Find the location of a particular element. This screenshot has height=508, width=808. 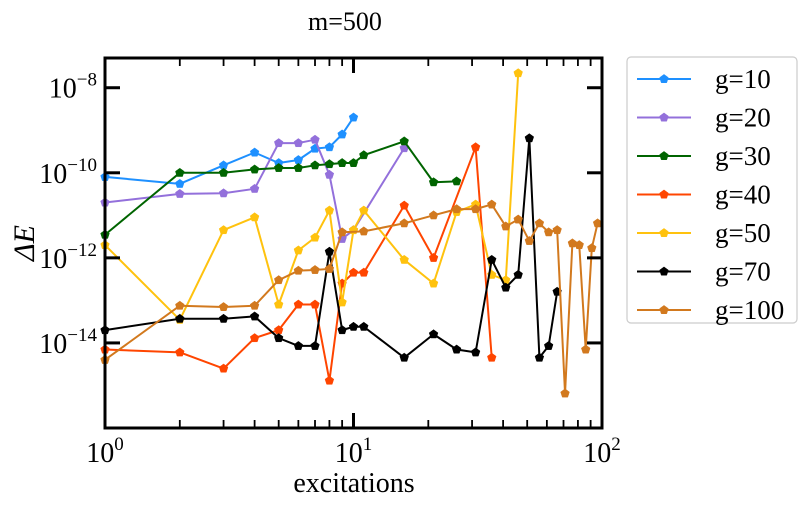

legend-item-g=50: g=50 is located at coordinates (704, 233).